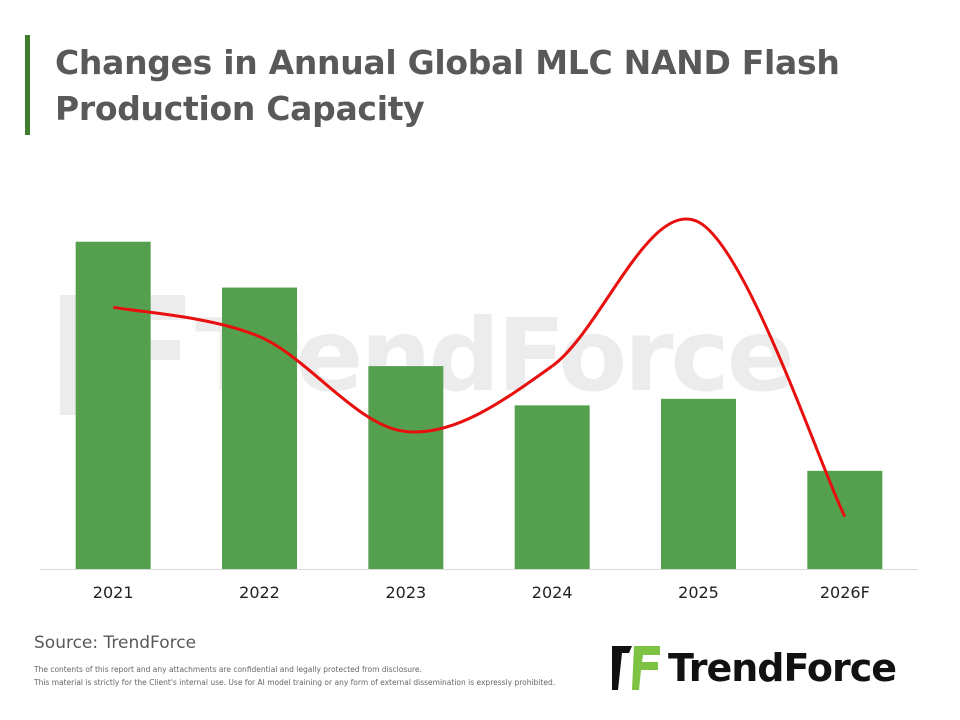 This screenshot has height=720, width=960. Describe the element at coordinates (552, 592) in the screenshot. I see `x-tick-label: 2024` at that location.